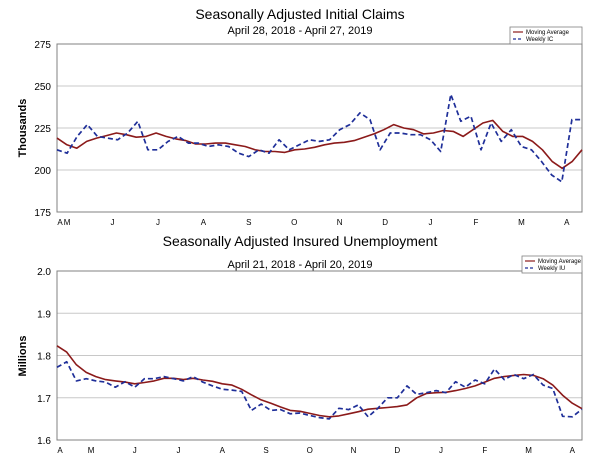 The width and height of the screenshot is (600, 466). What do you see at coordinates (299, 14) in the screenshot?
I see `chart1-title: Seasonally Adjusted Initial Claims` at bounding box center [299, 14].